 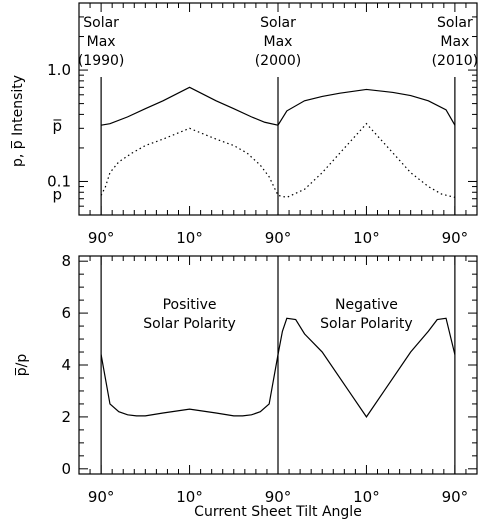 What do you see at coordinates (66, 313) in the screenshot?
I see `y-tick-label: 6` at bounding box center [66, 313].